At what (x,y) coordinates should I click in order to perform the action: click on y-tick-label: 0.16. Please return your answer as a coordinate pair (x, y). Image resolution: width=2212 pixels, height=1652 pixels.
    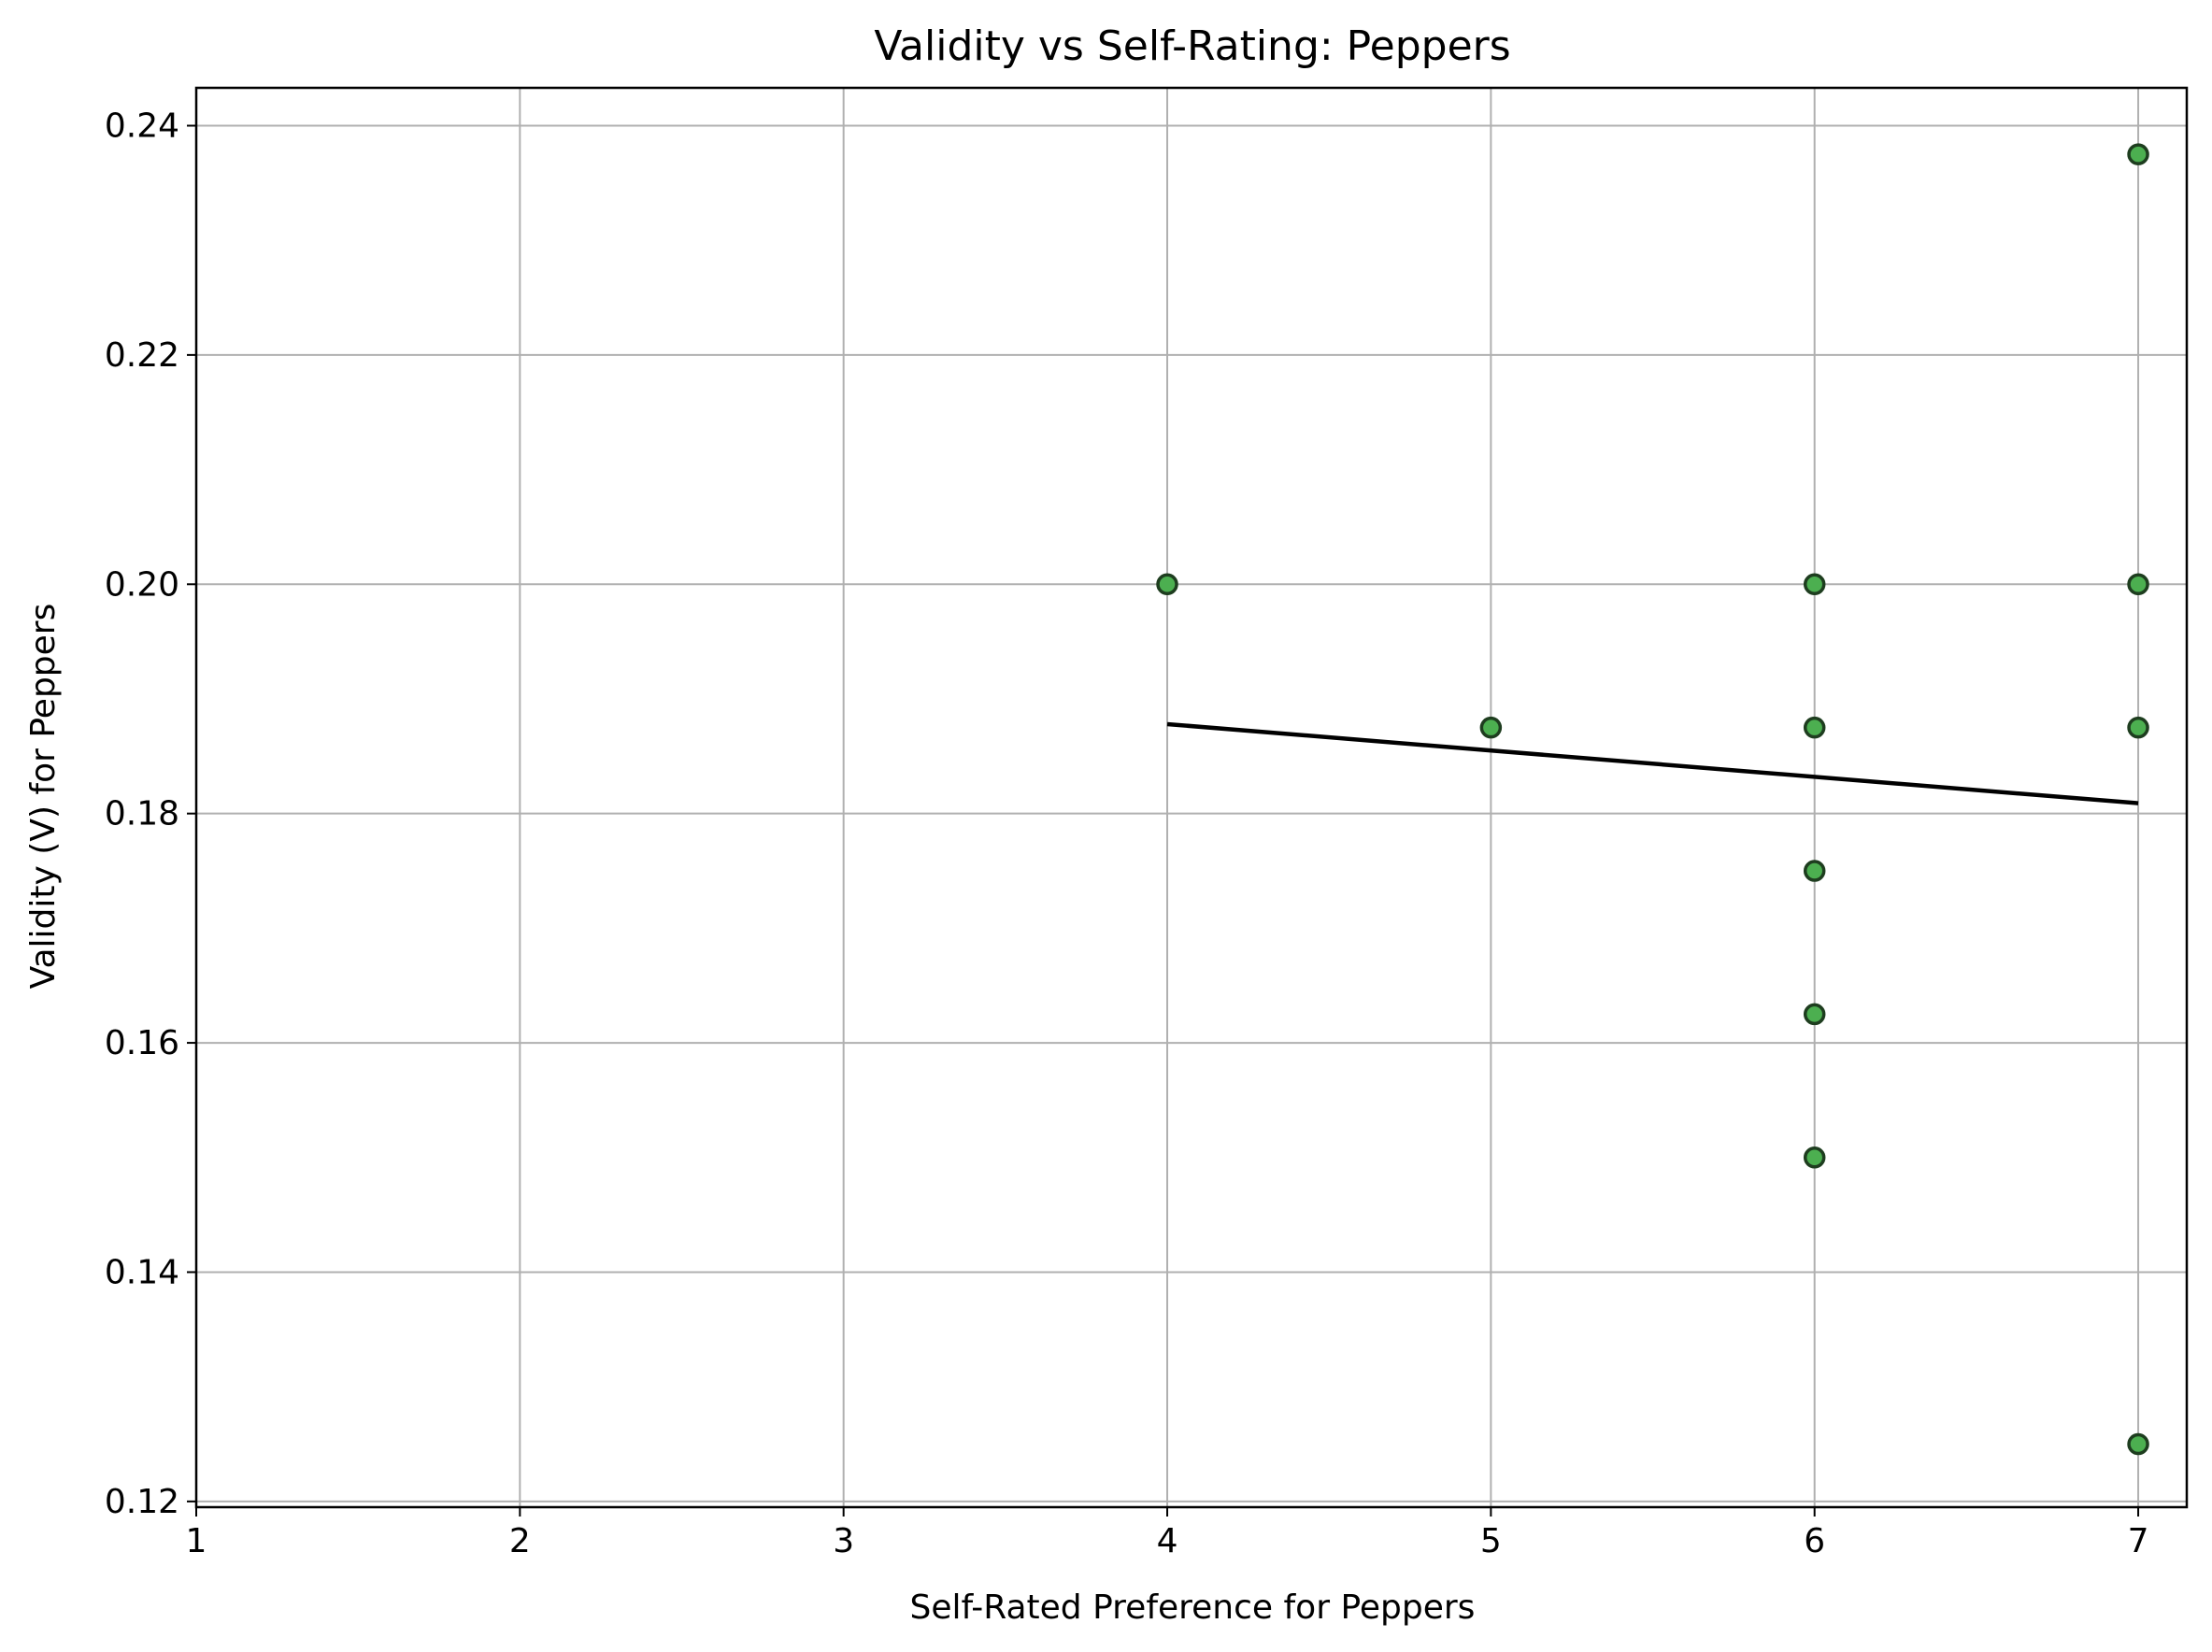
    Looking at the image, I should click on (142, 1043).